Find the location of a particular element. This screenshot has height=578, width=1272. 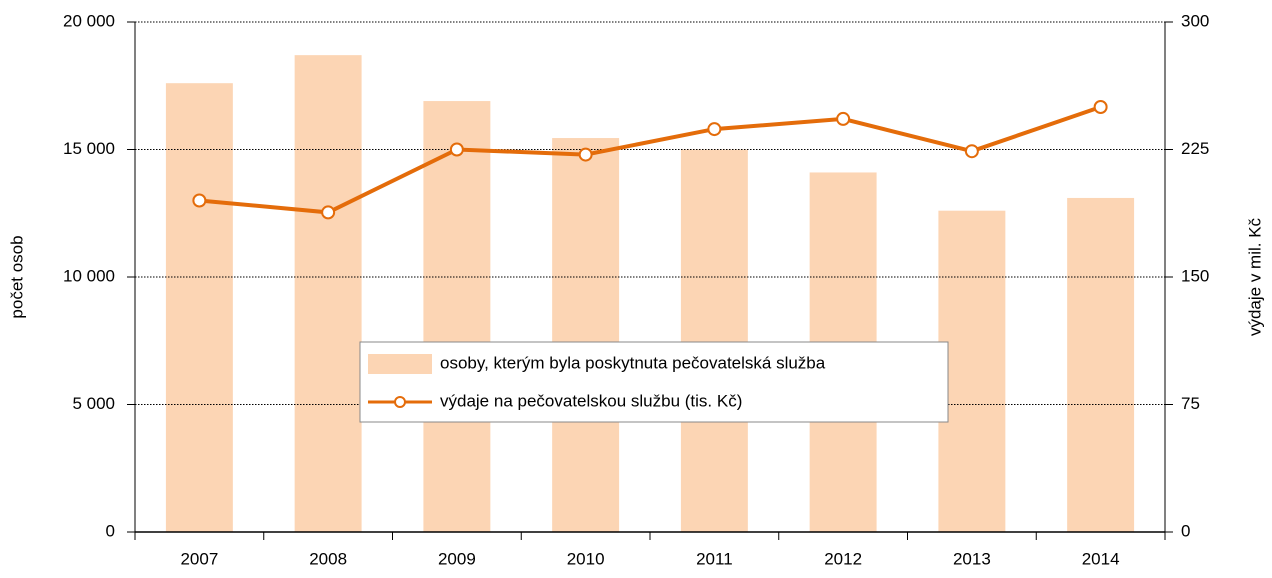

y-tick-label: 0 is located at coordinates (110, 530).